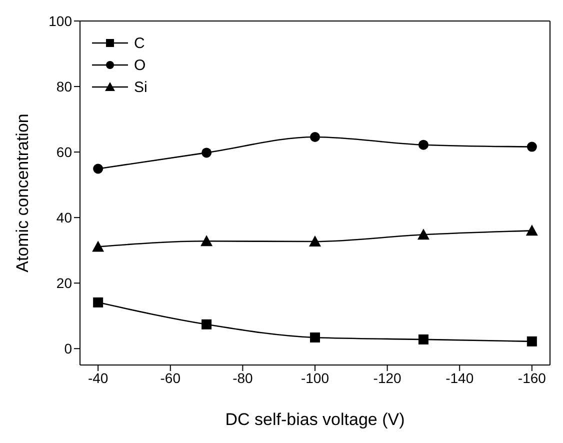 This screenshot has height=443, width=563. I want to click on legend-label: C, so click(139, 43).